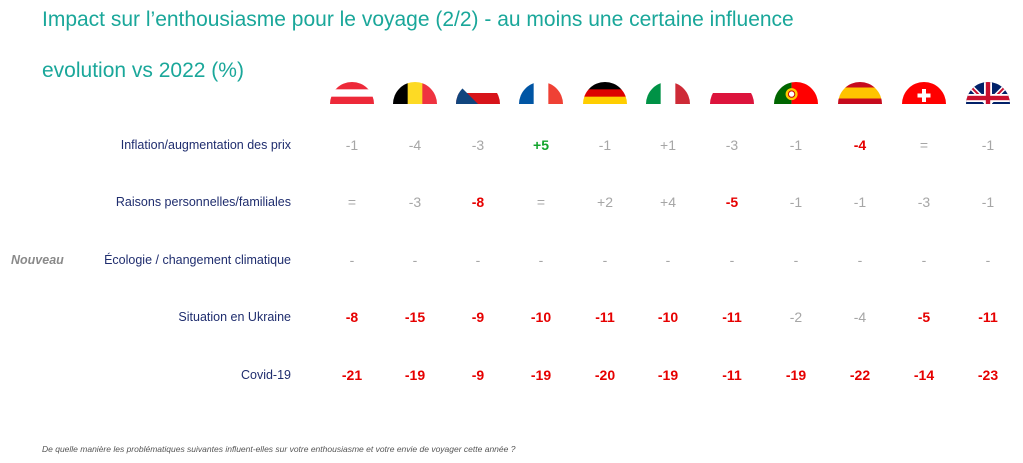  I want to click on value-cell: -15, so click(415, 317).